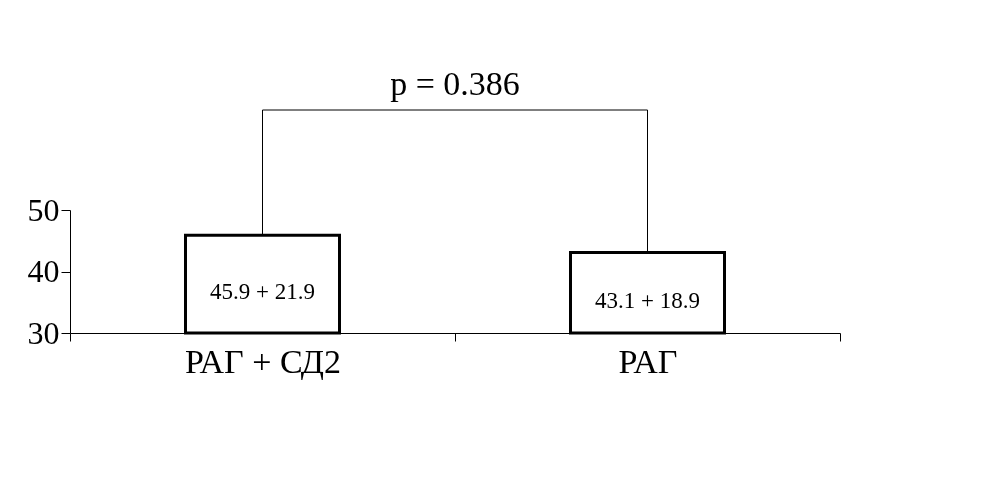 The width and height of the screenshot is (1004, 492). I want to click on x-tick-label: РАГ, so click(648, 361).